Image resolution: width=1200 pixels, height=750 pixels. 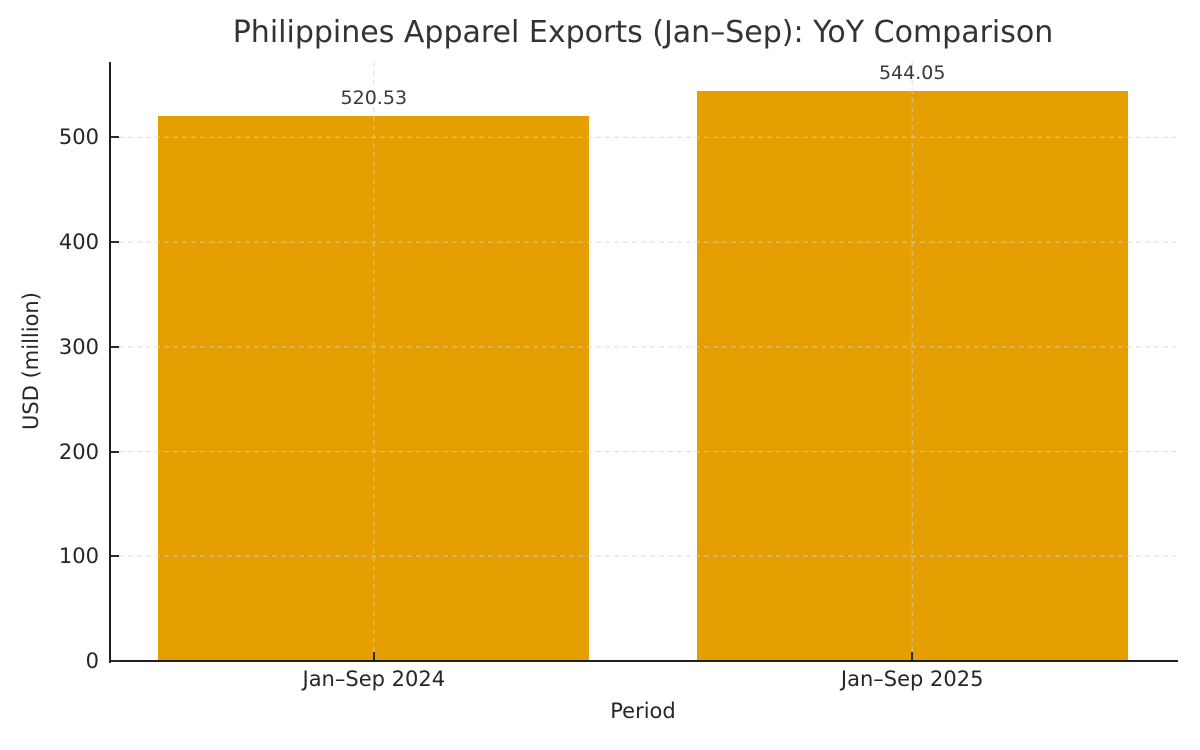 I want to click on y-axis-label: USD (million), so click(x=31, y=361).